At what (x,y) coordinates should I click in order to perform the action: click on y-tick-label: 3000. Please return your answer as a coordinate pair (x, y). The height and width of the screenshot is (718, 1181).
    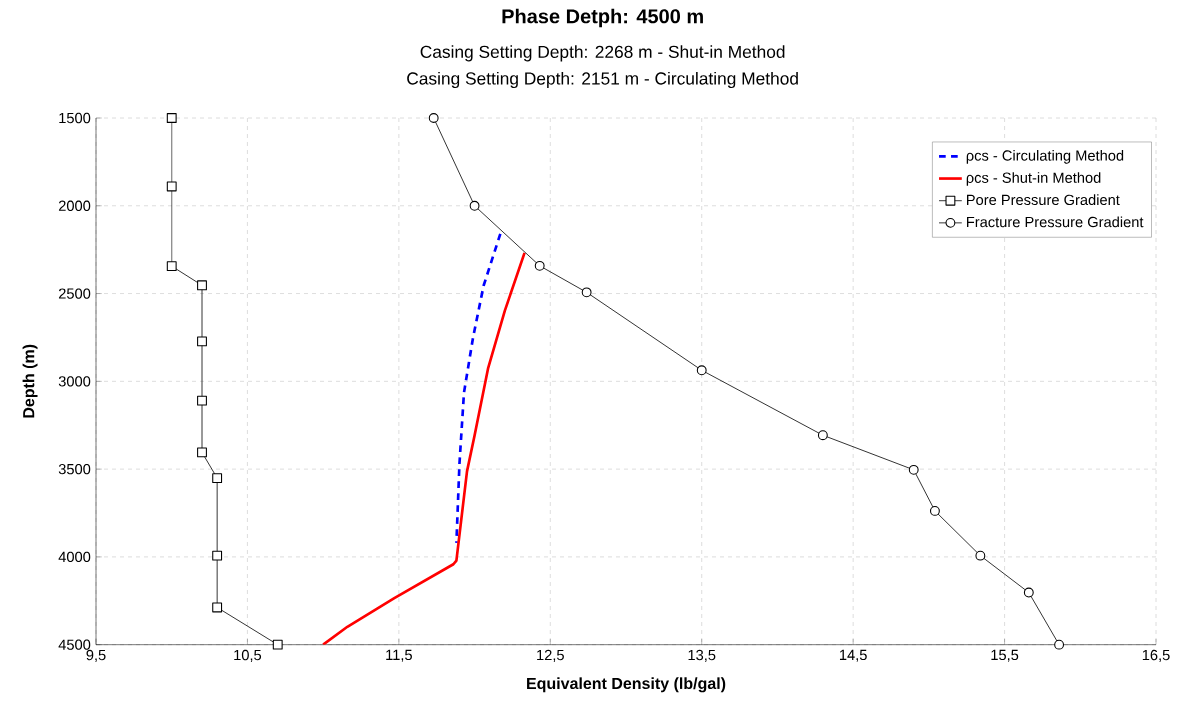
    Looking at the image, I should click on (74, 381).